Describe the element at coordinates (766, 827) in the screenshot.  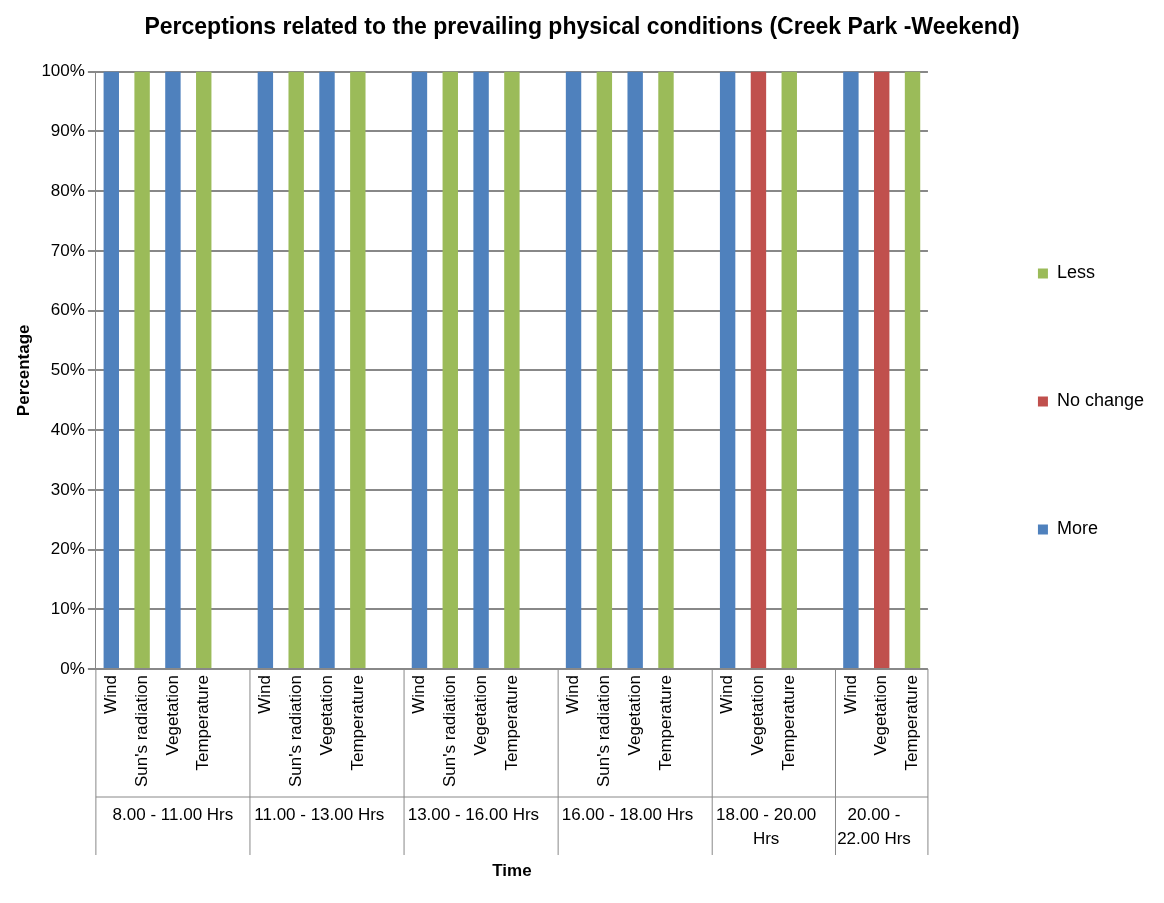
I see `text: 18.00 - 20.00 Hrs` at that location.